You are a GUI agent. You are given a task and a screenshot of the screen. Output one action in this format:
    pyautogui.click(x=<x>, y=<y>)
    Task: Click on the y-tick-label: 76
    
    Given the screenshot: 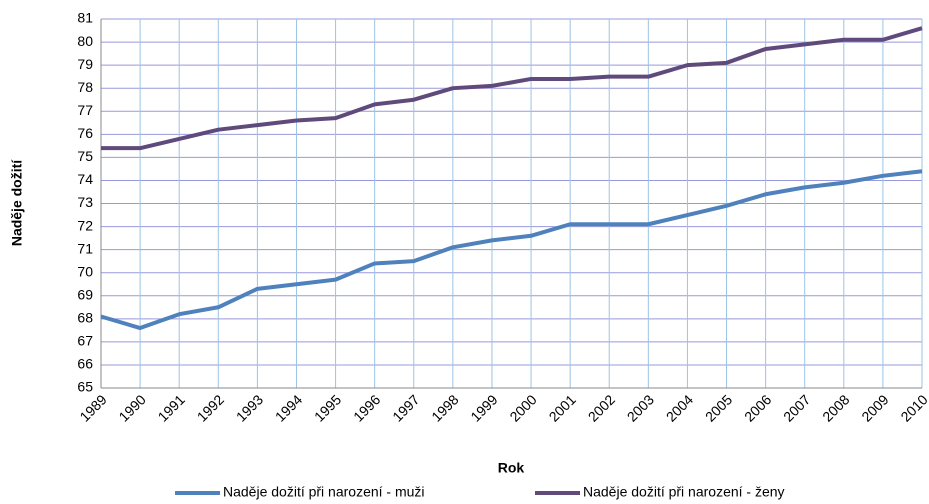 What is the action you would take?
    pyautogui.click(x=85, y=133)
    